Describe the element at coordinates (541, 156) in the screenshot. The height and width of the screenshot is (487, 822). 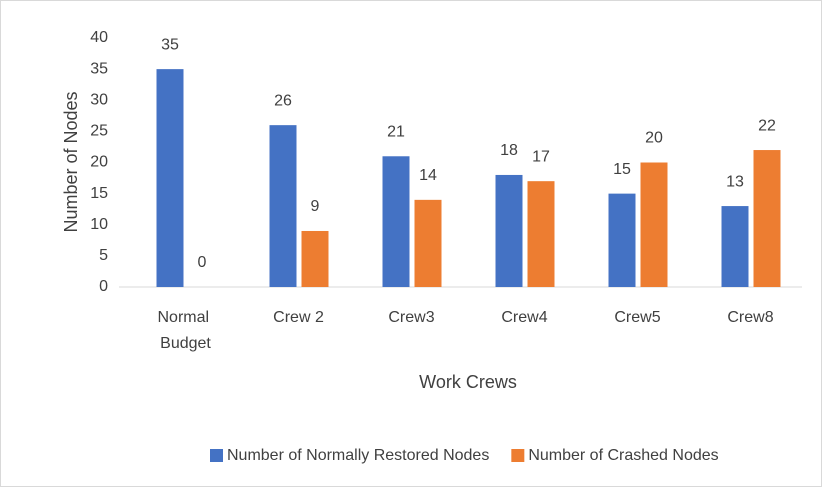
I see `value-label: 17` at that location.